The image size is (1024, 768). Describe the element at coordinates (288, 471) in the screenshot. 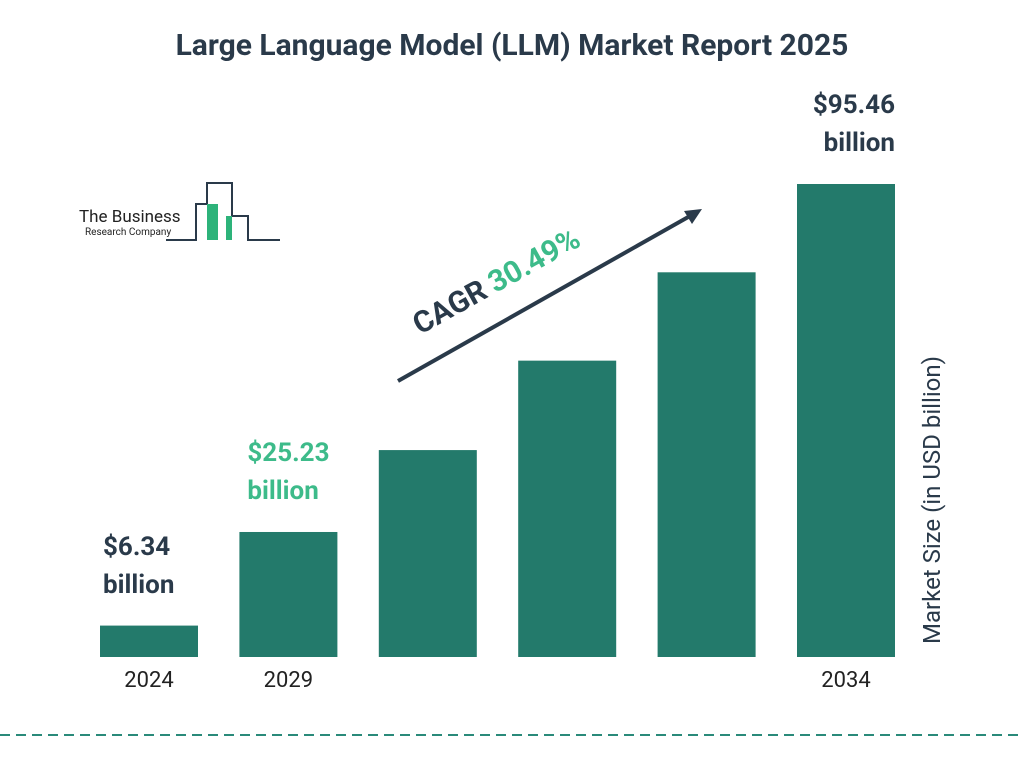

I see `value-label: $25.23 billion` at that location.